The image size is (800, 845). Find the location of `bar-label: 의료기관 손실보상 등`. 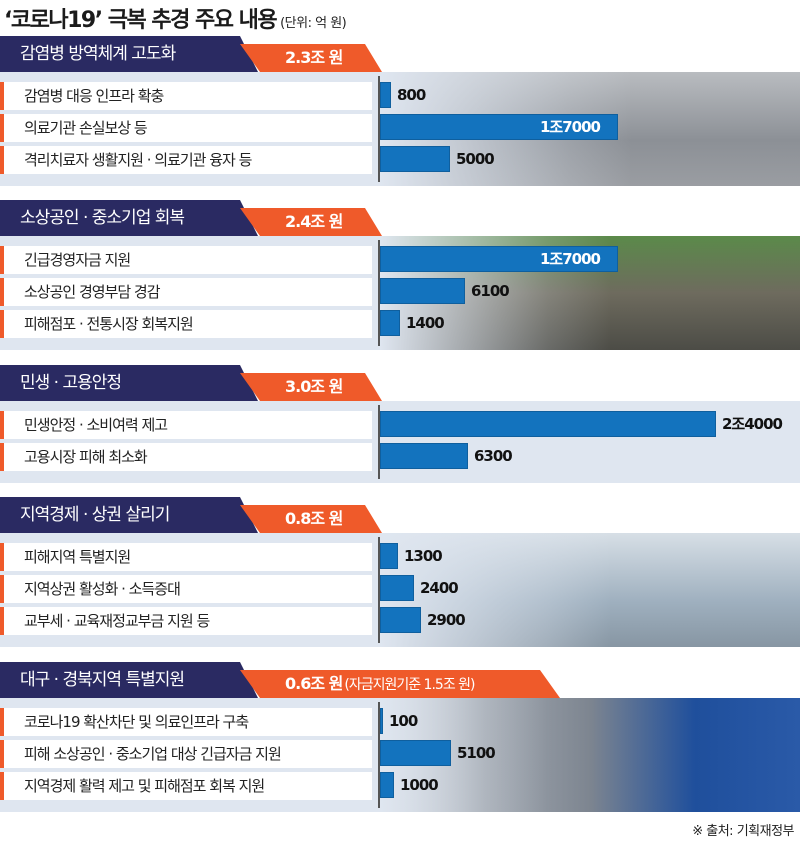

bar-label: 의료기관 손실보상 등 is located at coordinates (186, 128).